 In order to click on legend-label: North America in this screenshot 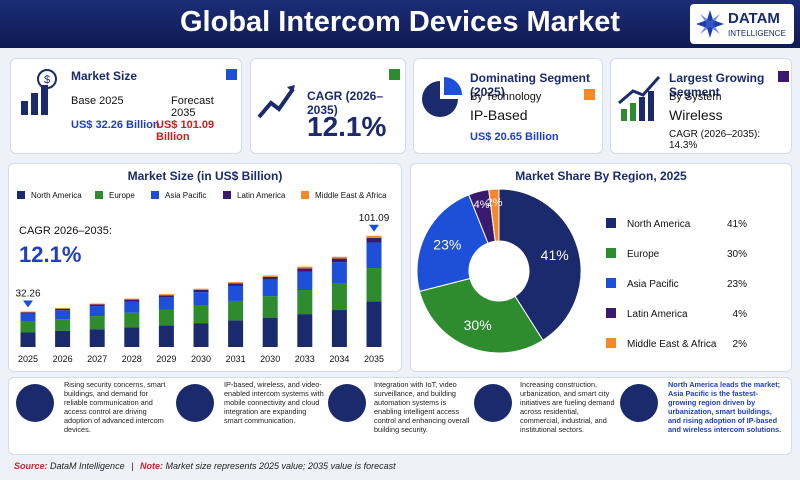, I will do `click(56, 195)`.